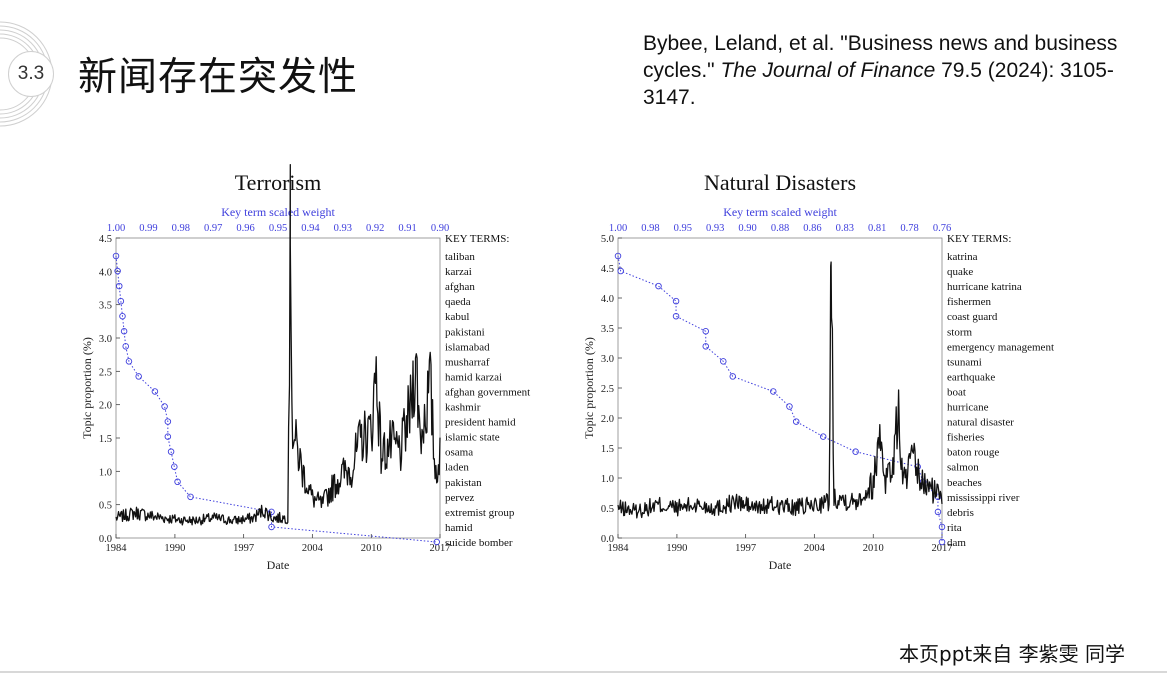 The height and width of the screenshot is (675, 1167). What do you see at coordinates (480, 423) in the screenshot?
I see `key-term: president hamid` at bounding box center [480, 423].